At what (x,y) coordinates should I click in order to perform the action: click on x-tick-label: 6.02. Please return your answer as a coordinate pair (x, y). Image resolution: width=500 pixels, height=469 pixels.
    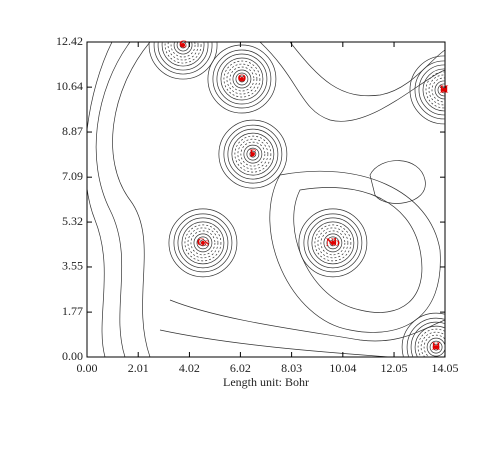
    Looking at the image, I should click on (240, 368).